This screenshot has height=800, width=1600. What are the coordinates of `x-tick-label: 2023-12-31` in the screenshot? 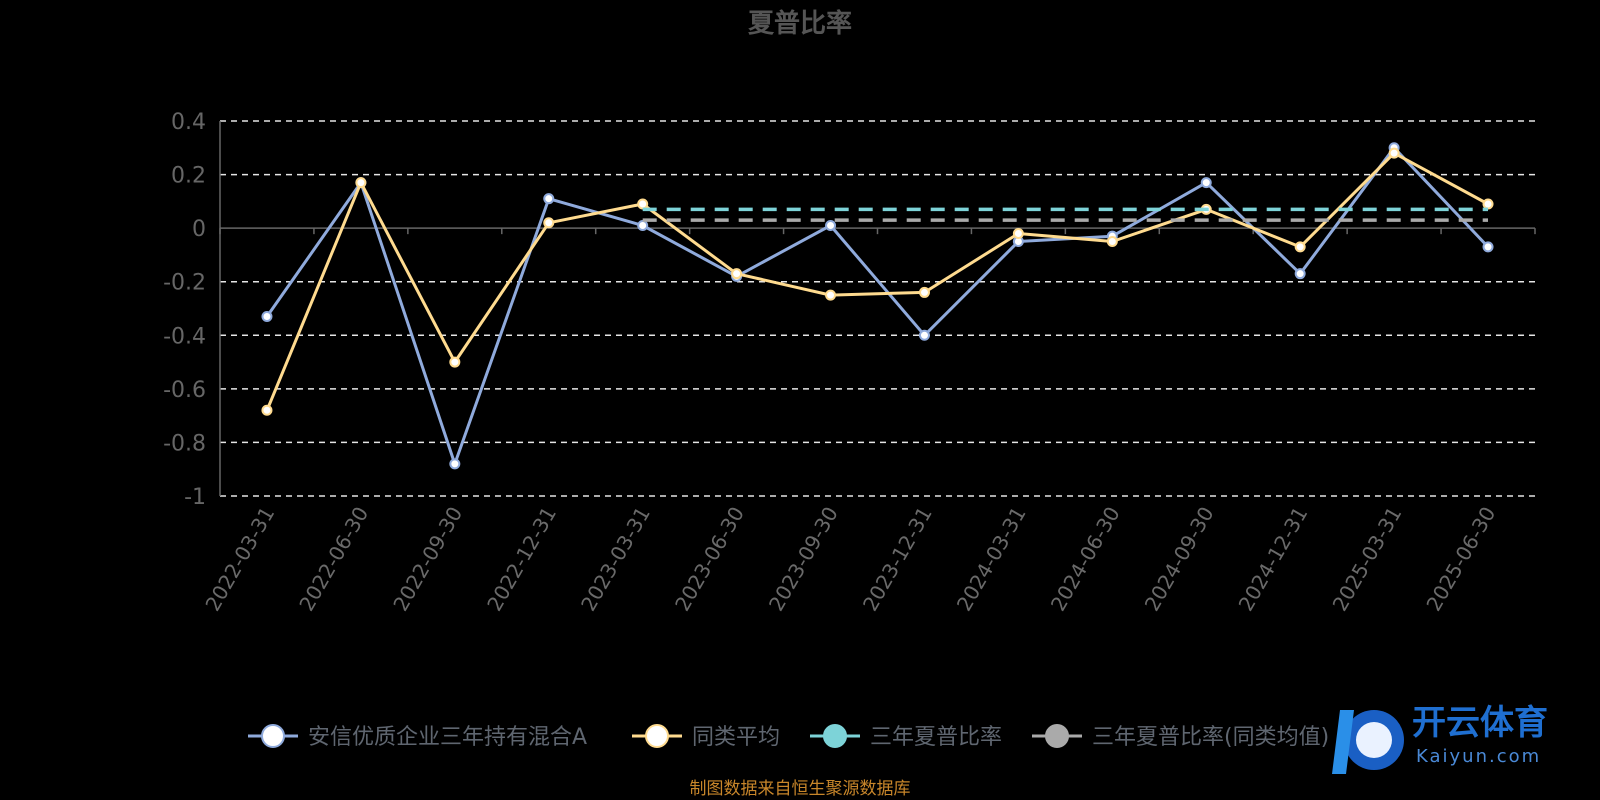 It's located at (897, 559).